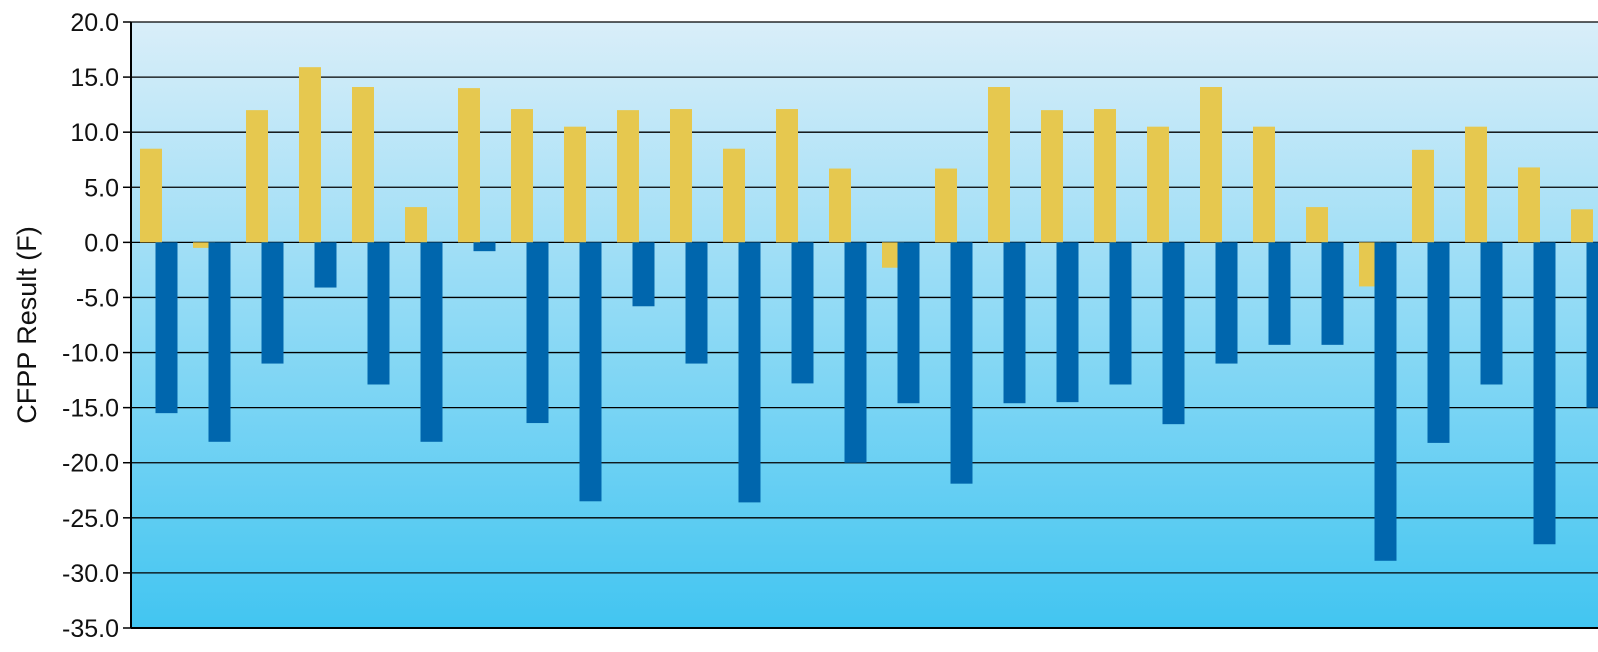 This screenshot has height=652, width=1598. Describe the element at coordinates (94, 78) in the screenshot. I see `y-tick-label: 15.0` at that location.